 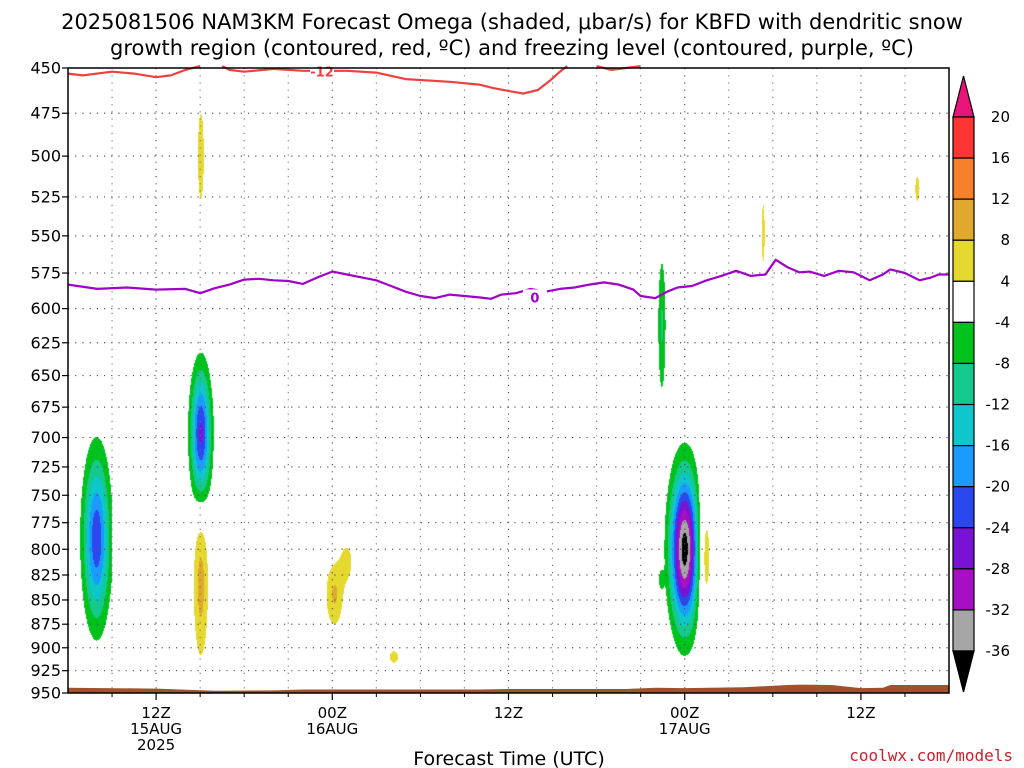 I want to click on omega-colorbar: 20 16 12 8 4 -4 -8 -12 -16 -20 -24 -28 -32 -36, so click(x=981, y=384).